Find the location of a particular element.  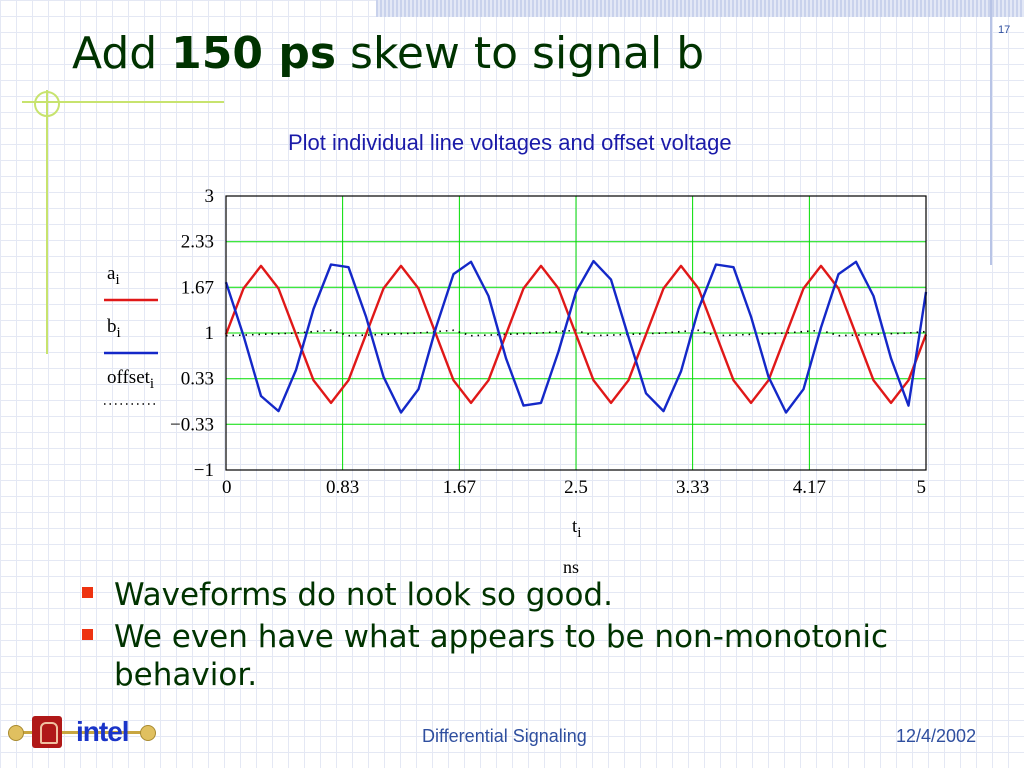

x-tick-labels: 0 0.83 1.67 2.5 3.33 4.17 5 is located at coordinates (574, 487).